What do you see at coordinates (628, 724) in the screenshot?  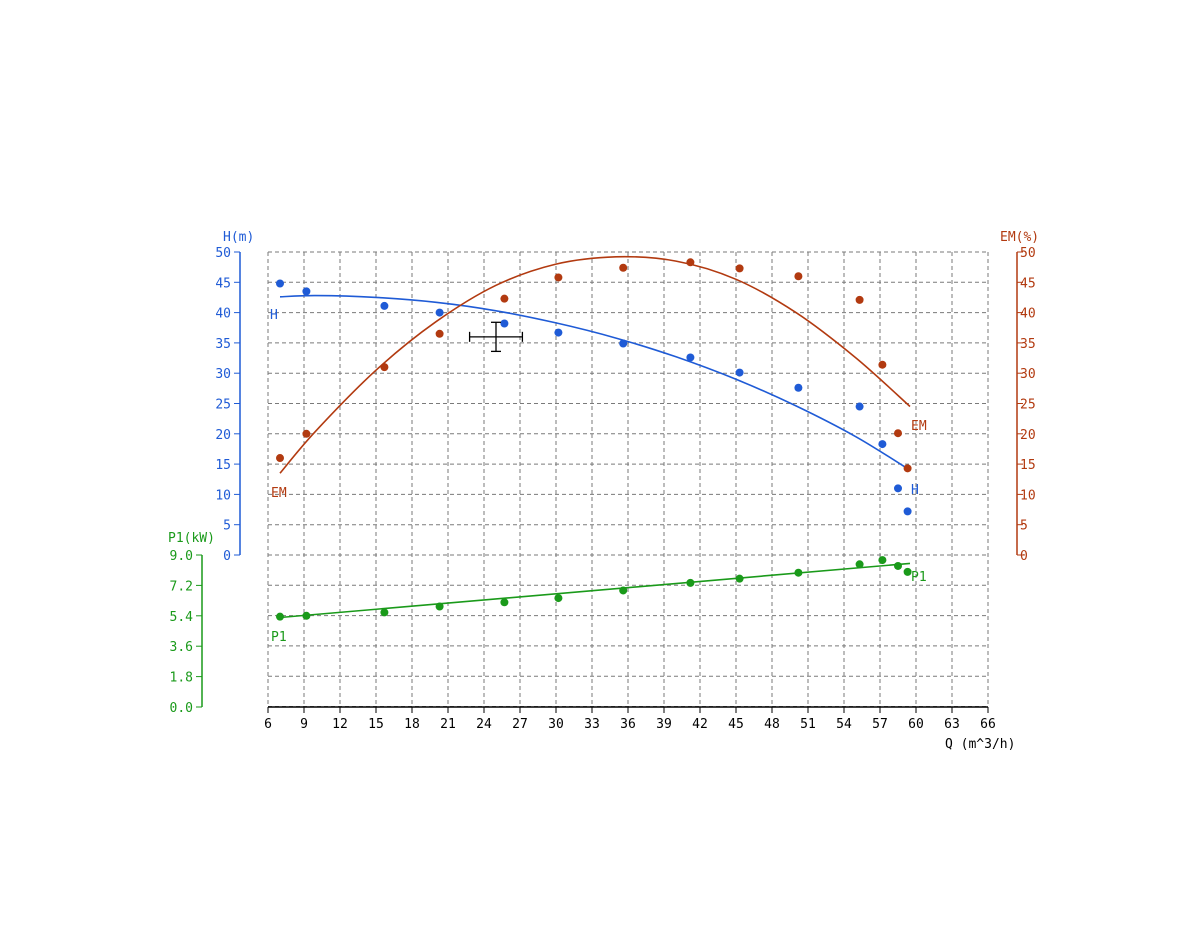 I see `x-tick-label: 36` at bounding box center [628, 724].